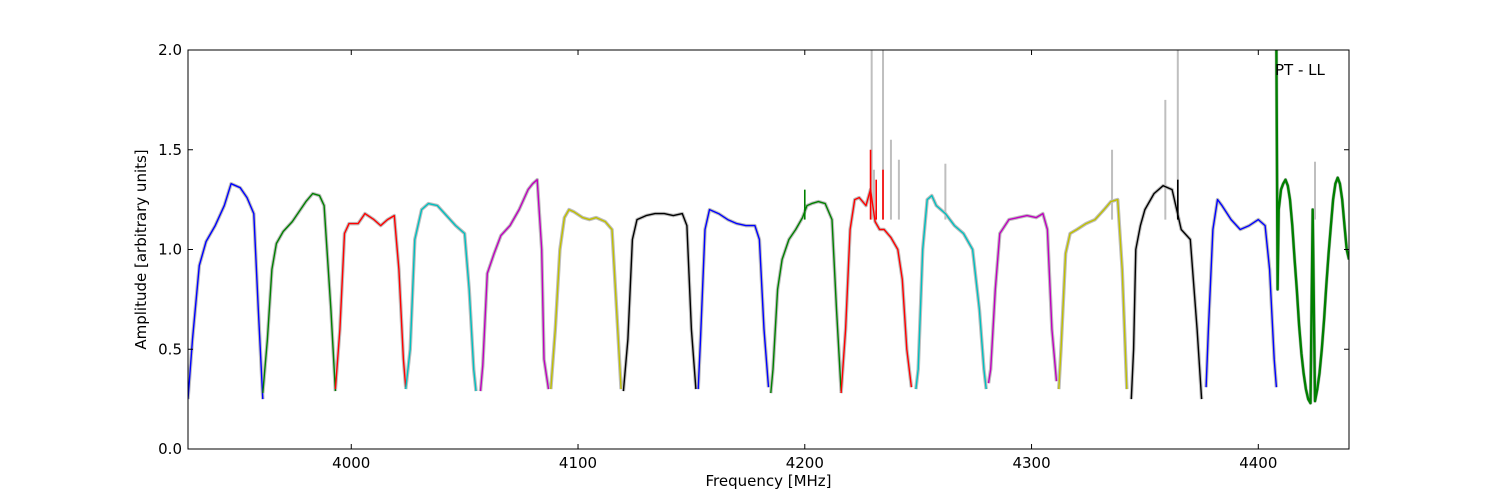 This screenshot has width=1500, height=500. I want to click on y-tick-label-2: 1.0, so click(170, 250).